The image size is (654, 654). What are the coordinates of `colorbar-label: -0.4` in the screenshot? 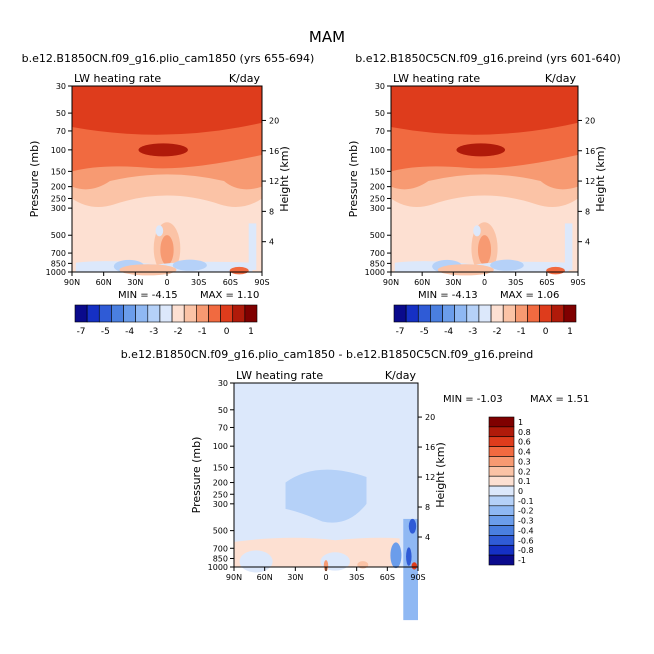 It's located at (526, 530).